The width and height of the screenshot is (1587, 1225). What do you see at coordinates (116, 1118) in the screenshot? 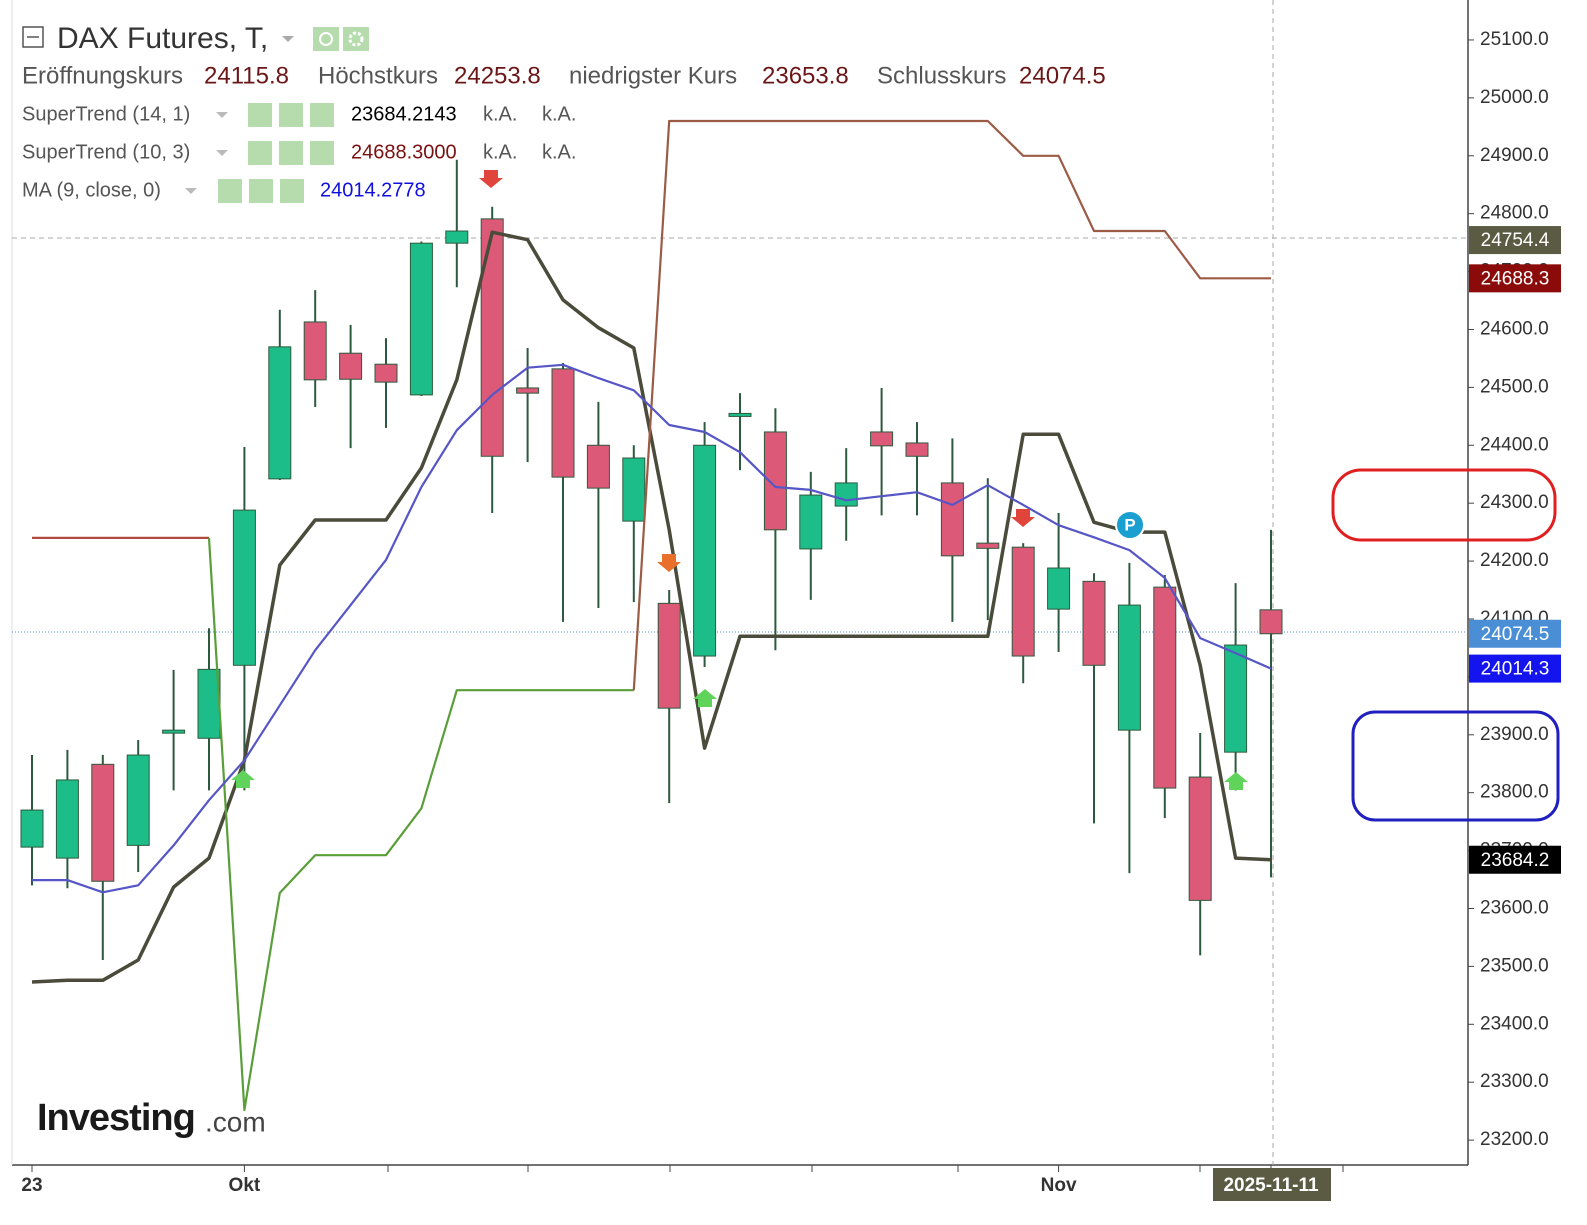
I see `watermark-brand: Investing` at bounding box center [116, 1118].